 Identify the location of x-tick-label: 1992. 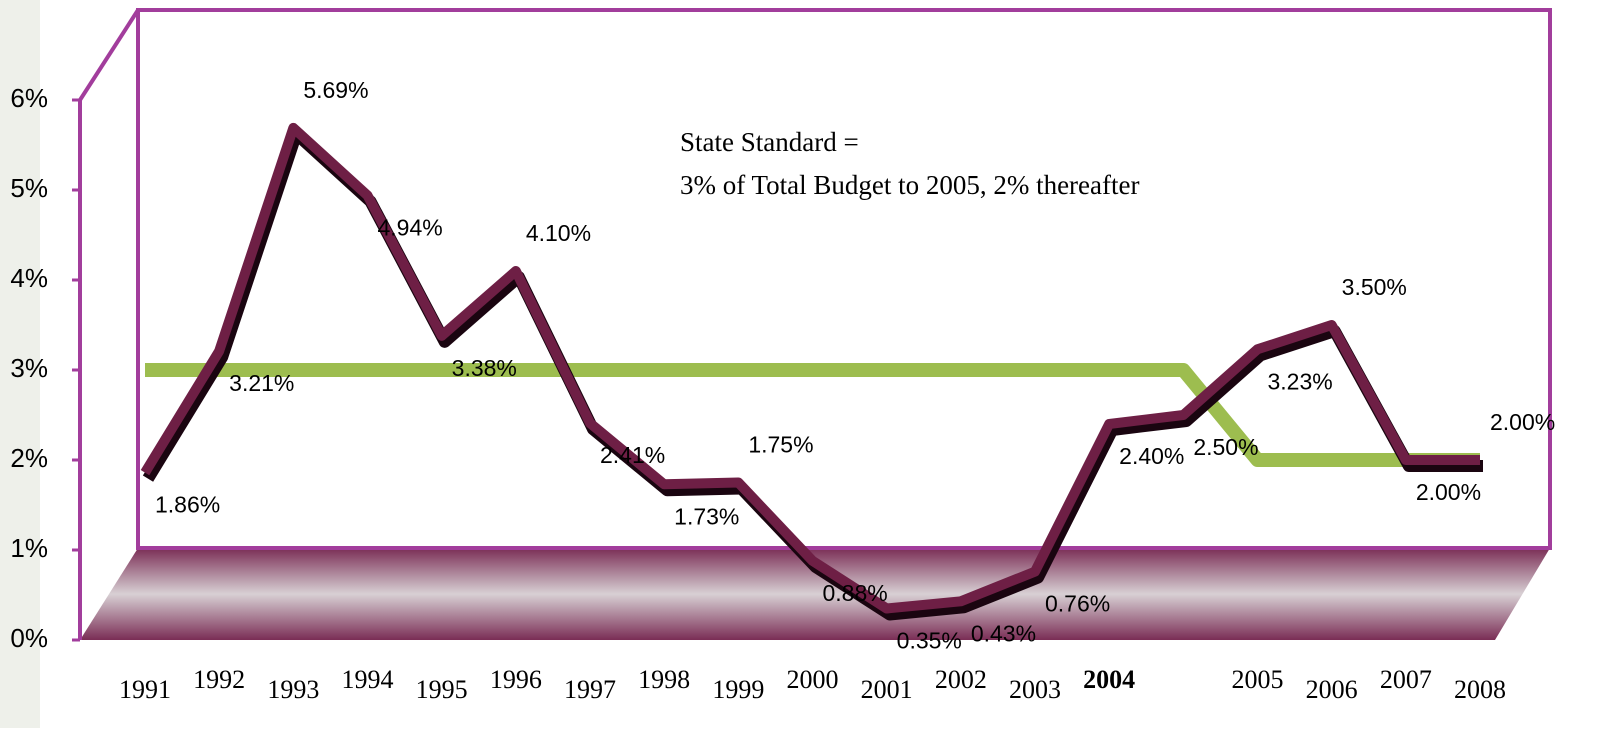
(219, 679).